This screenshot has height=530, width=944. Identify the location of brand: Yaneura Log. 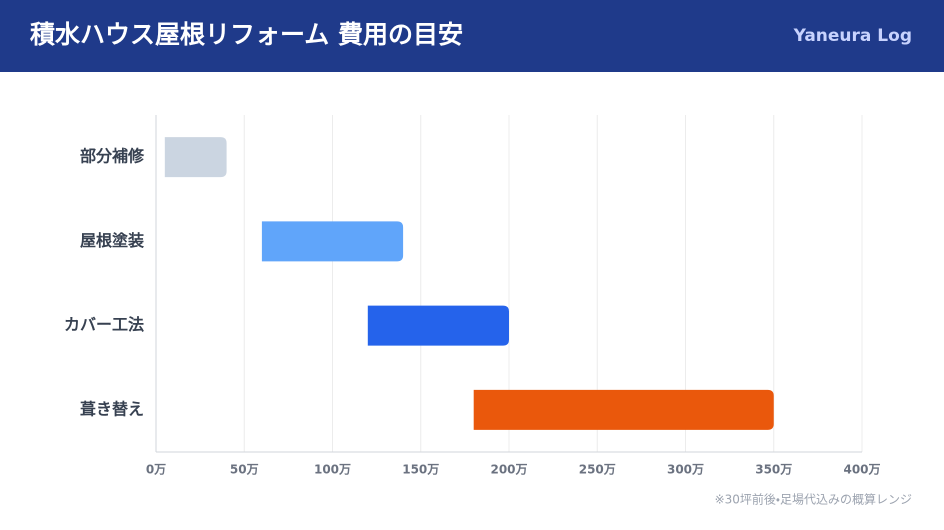
(852, 36).